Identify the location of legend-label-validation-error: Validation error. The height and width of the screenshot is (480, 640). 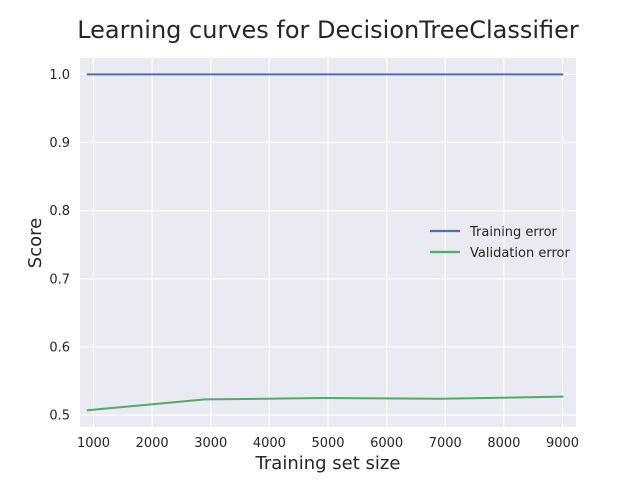
(520, 253).